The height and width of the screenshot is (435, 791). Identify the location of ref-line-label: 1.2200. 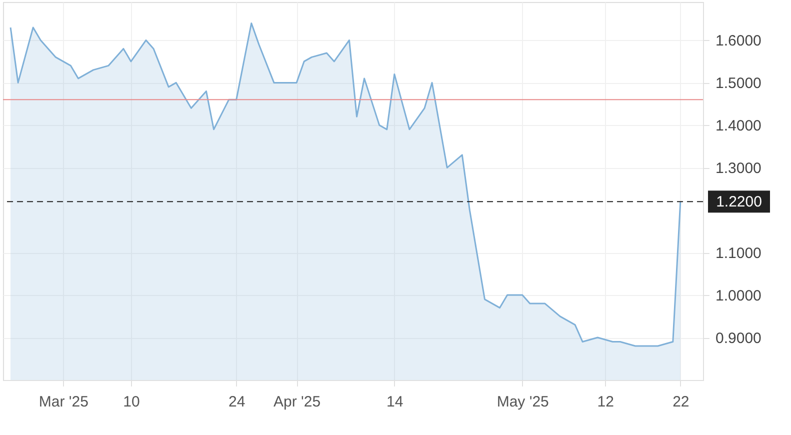
(739, 202).